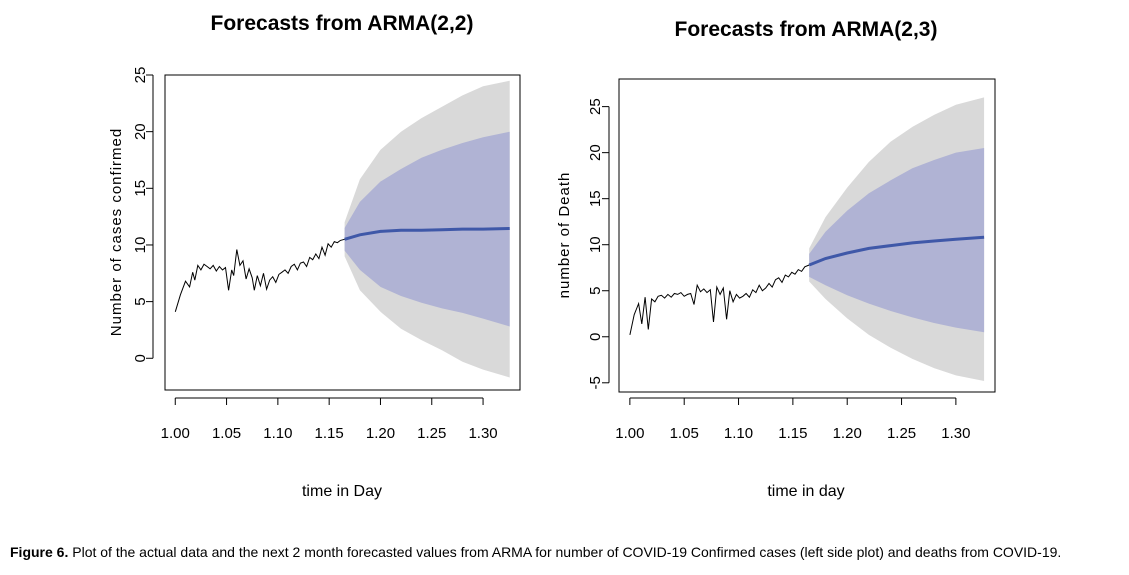  What do you see at coordinates (39, 552) in the screenshot?
I see `figure-caption-label: Figure 6.` at bounding box center [39, 552].